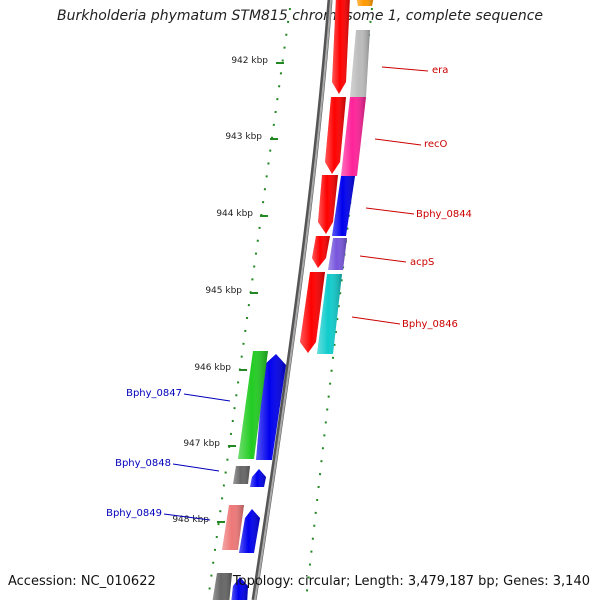 The width and height of the screenshot is (600, 600). What do you see at coordinates (154, 393) in the screenshot?
I see `gene-label-bphy-0847: Bphy_0847` at bounding box center [154, 393].